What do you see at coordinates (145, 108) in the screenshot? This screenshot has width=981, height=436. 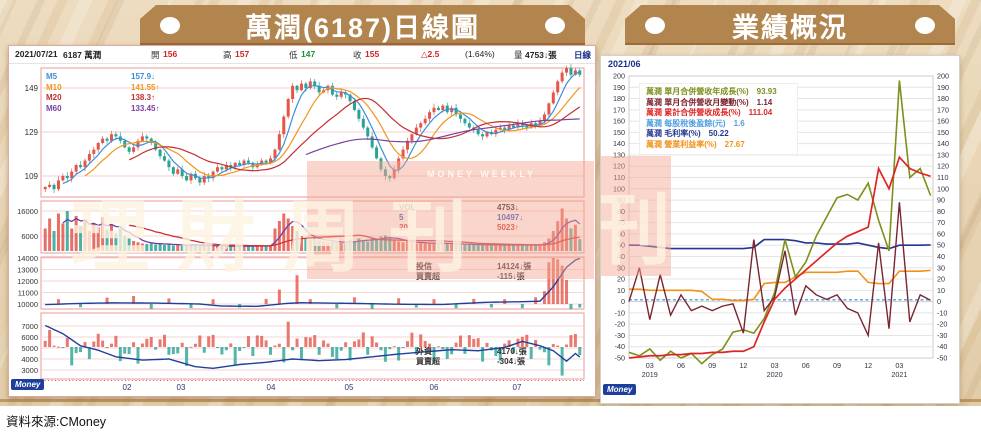 I see `legend-text: 133.45↑` at bounding box center [145, 108].